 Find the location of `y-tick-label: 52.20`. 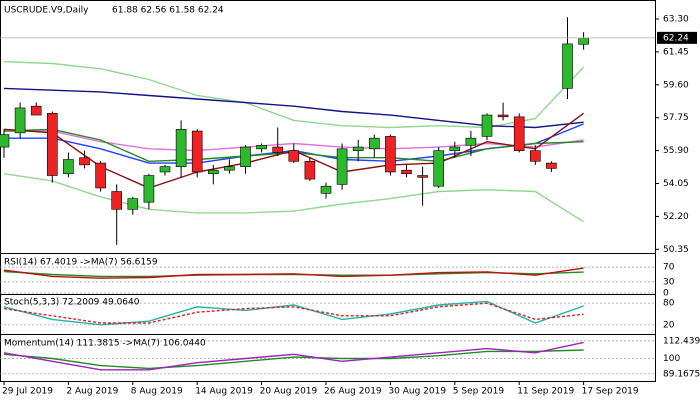

y-tick-label: 52.20 is located at coordinates (676, 217).